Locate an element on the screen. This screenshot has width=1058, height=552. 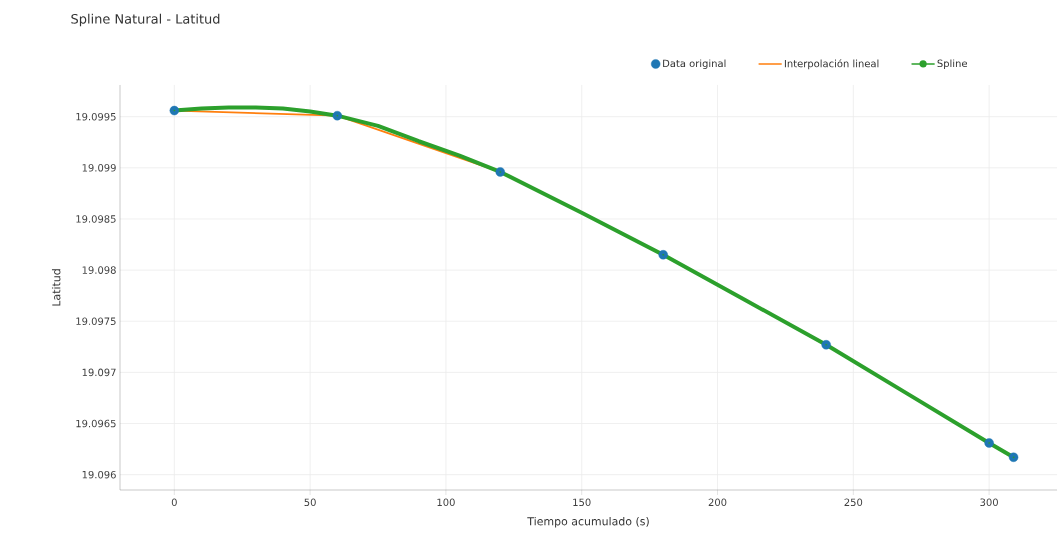
legend-label: Data original is located at coordinates (694, 64).